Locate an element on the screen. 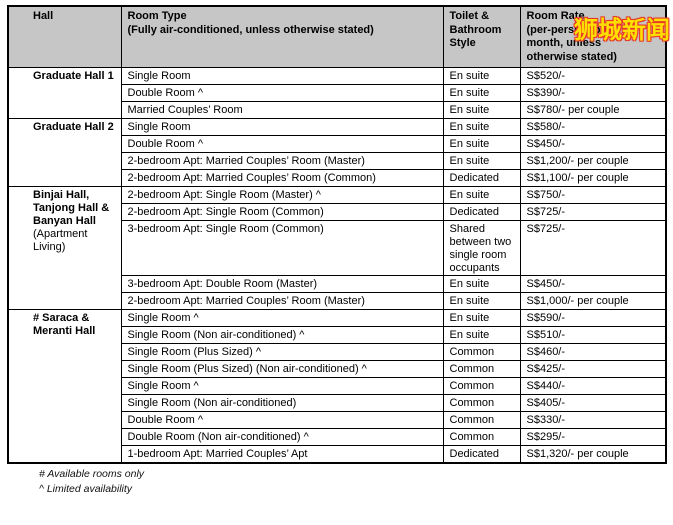 The height and width of the screenshot is (525, 673). hall-cell: Graduate Hall 2 is located at coordinates (64, 152).